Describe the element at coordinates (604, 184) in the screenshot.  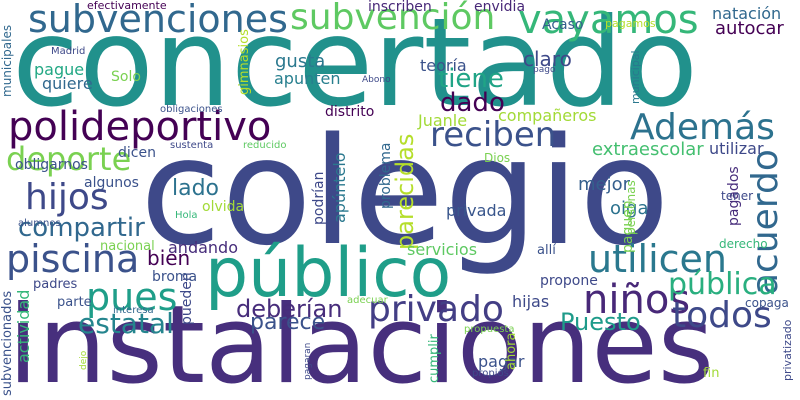
I see `cloud-word: mejor` at that location.